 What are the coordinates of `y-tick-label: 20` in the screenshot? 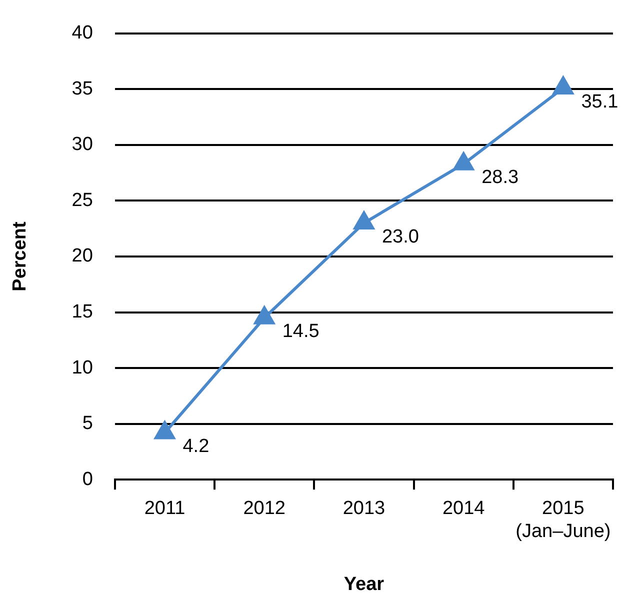 It's located at (82, 256).